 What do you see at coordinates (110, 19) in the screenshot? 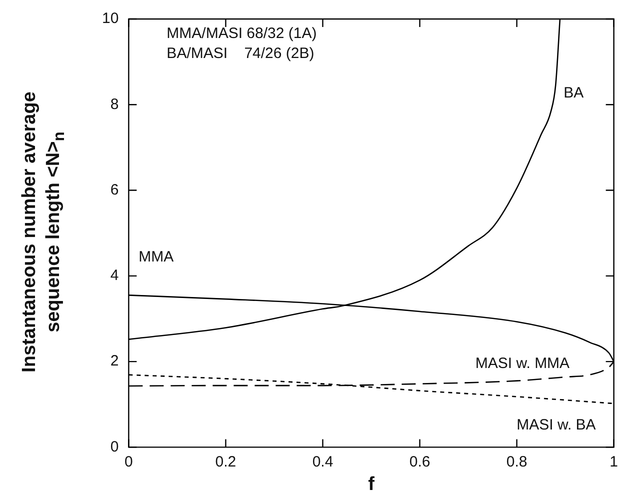
I see `y-tick-label: 10` at bounding box center [110, 19].